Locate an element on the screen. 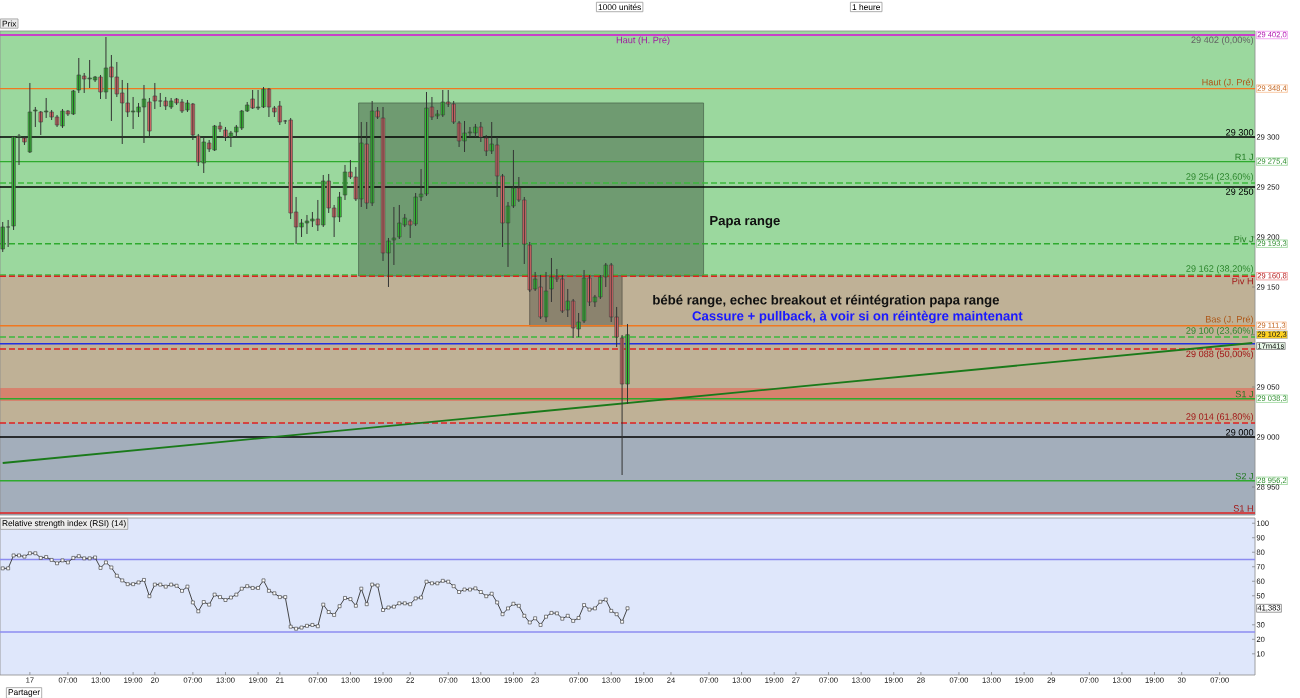 This screenshot has width=1300, height=698. annotation: Papa range is located at coordinates (745, 222).